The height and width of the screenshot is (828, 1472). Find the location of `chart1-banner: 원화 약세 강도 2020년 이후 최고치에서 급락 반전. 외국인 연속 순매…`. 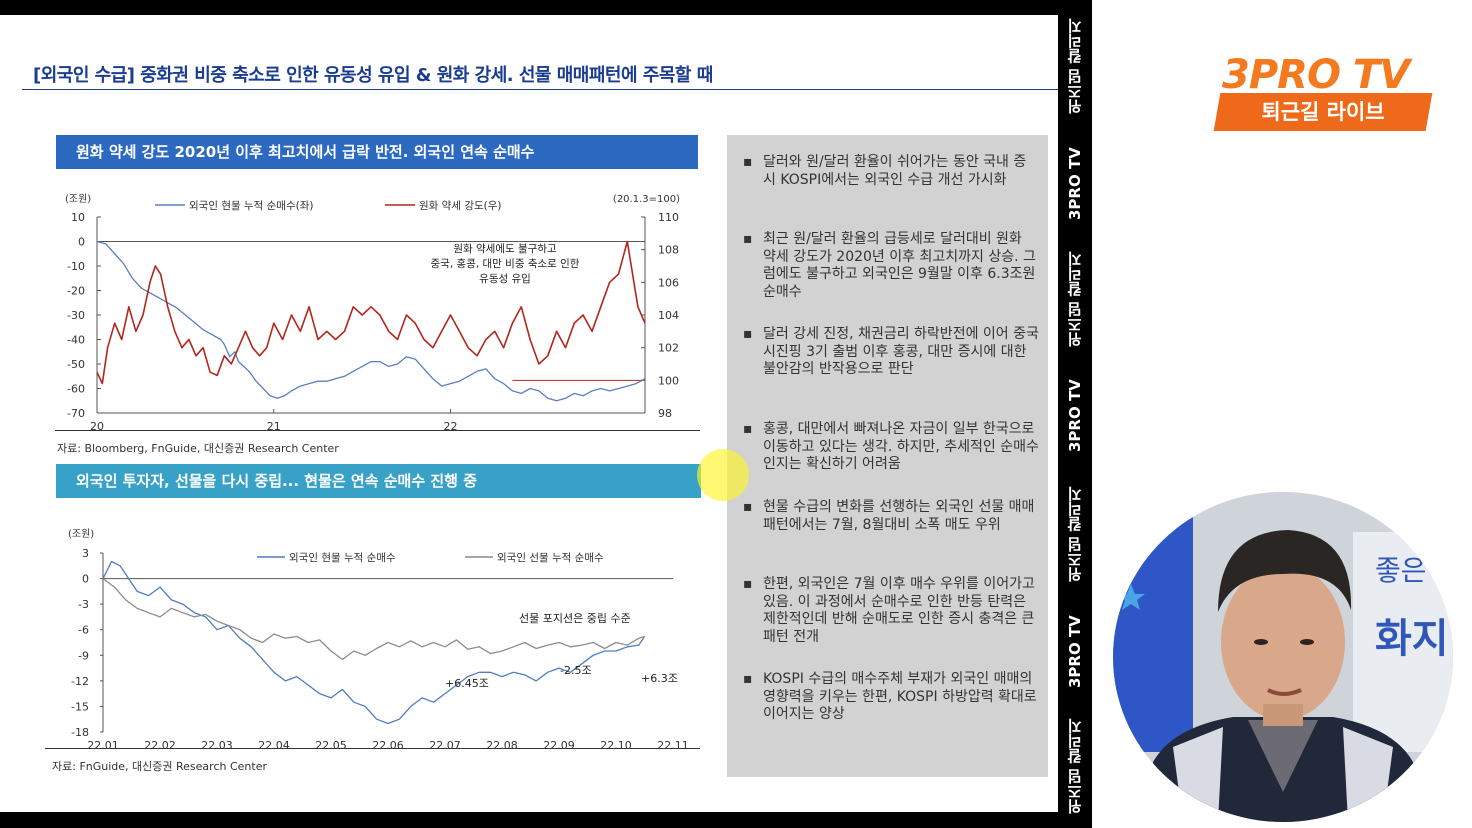

chart1-banner: 원화 약세 강도 2020년 이후 최고치에서 급락 반전. 외국인 연속 순매… is located at coordinates (377, 152).